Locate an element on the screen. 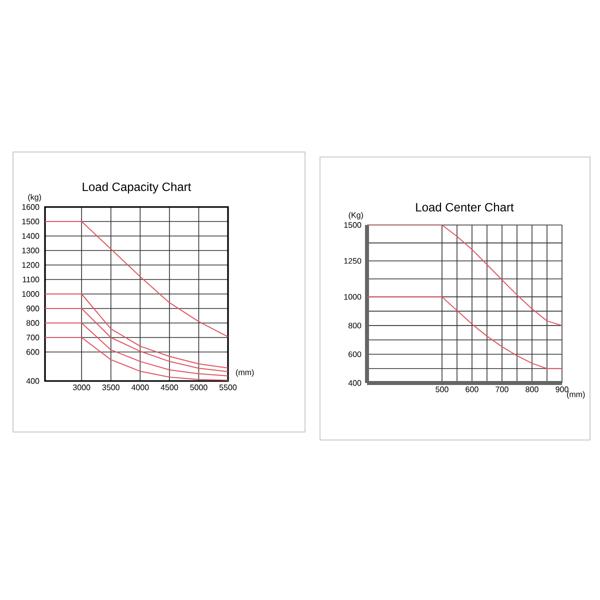 The width and height of the screenshot is (600, 600). chart-title: Load Capacity Chart is located at coordinates (137, 188).